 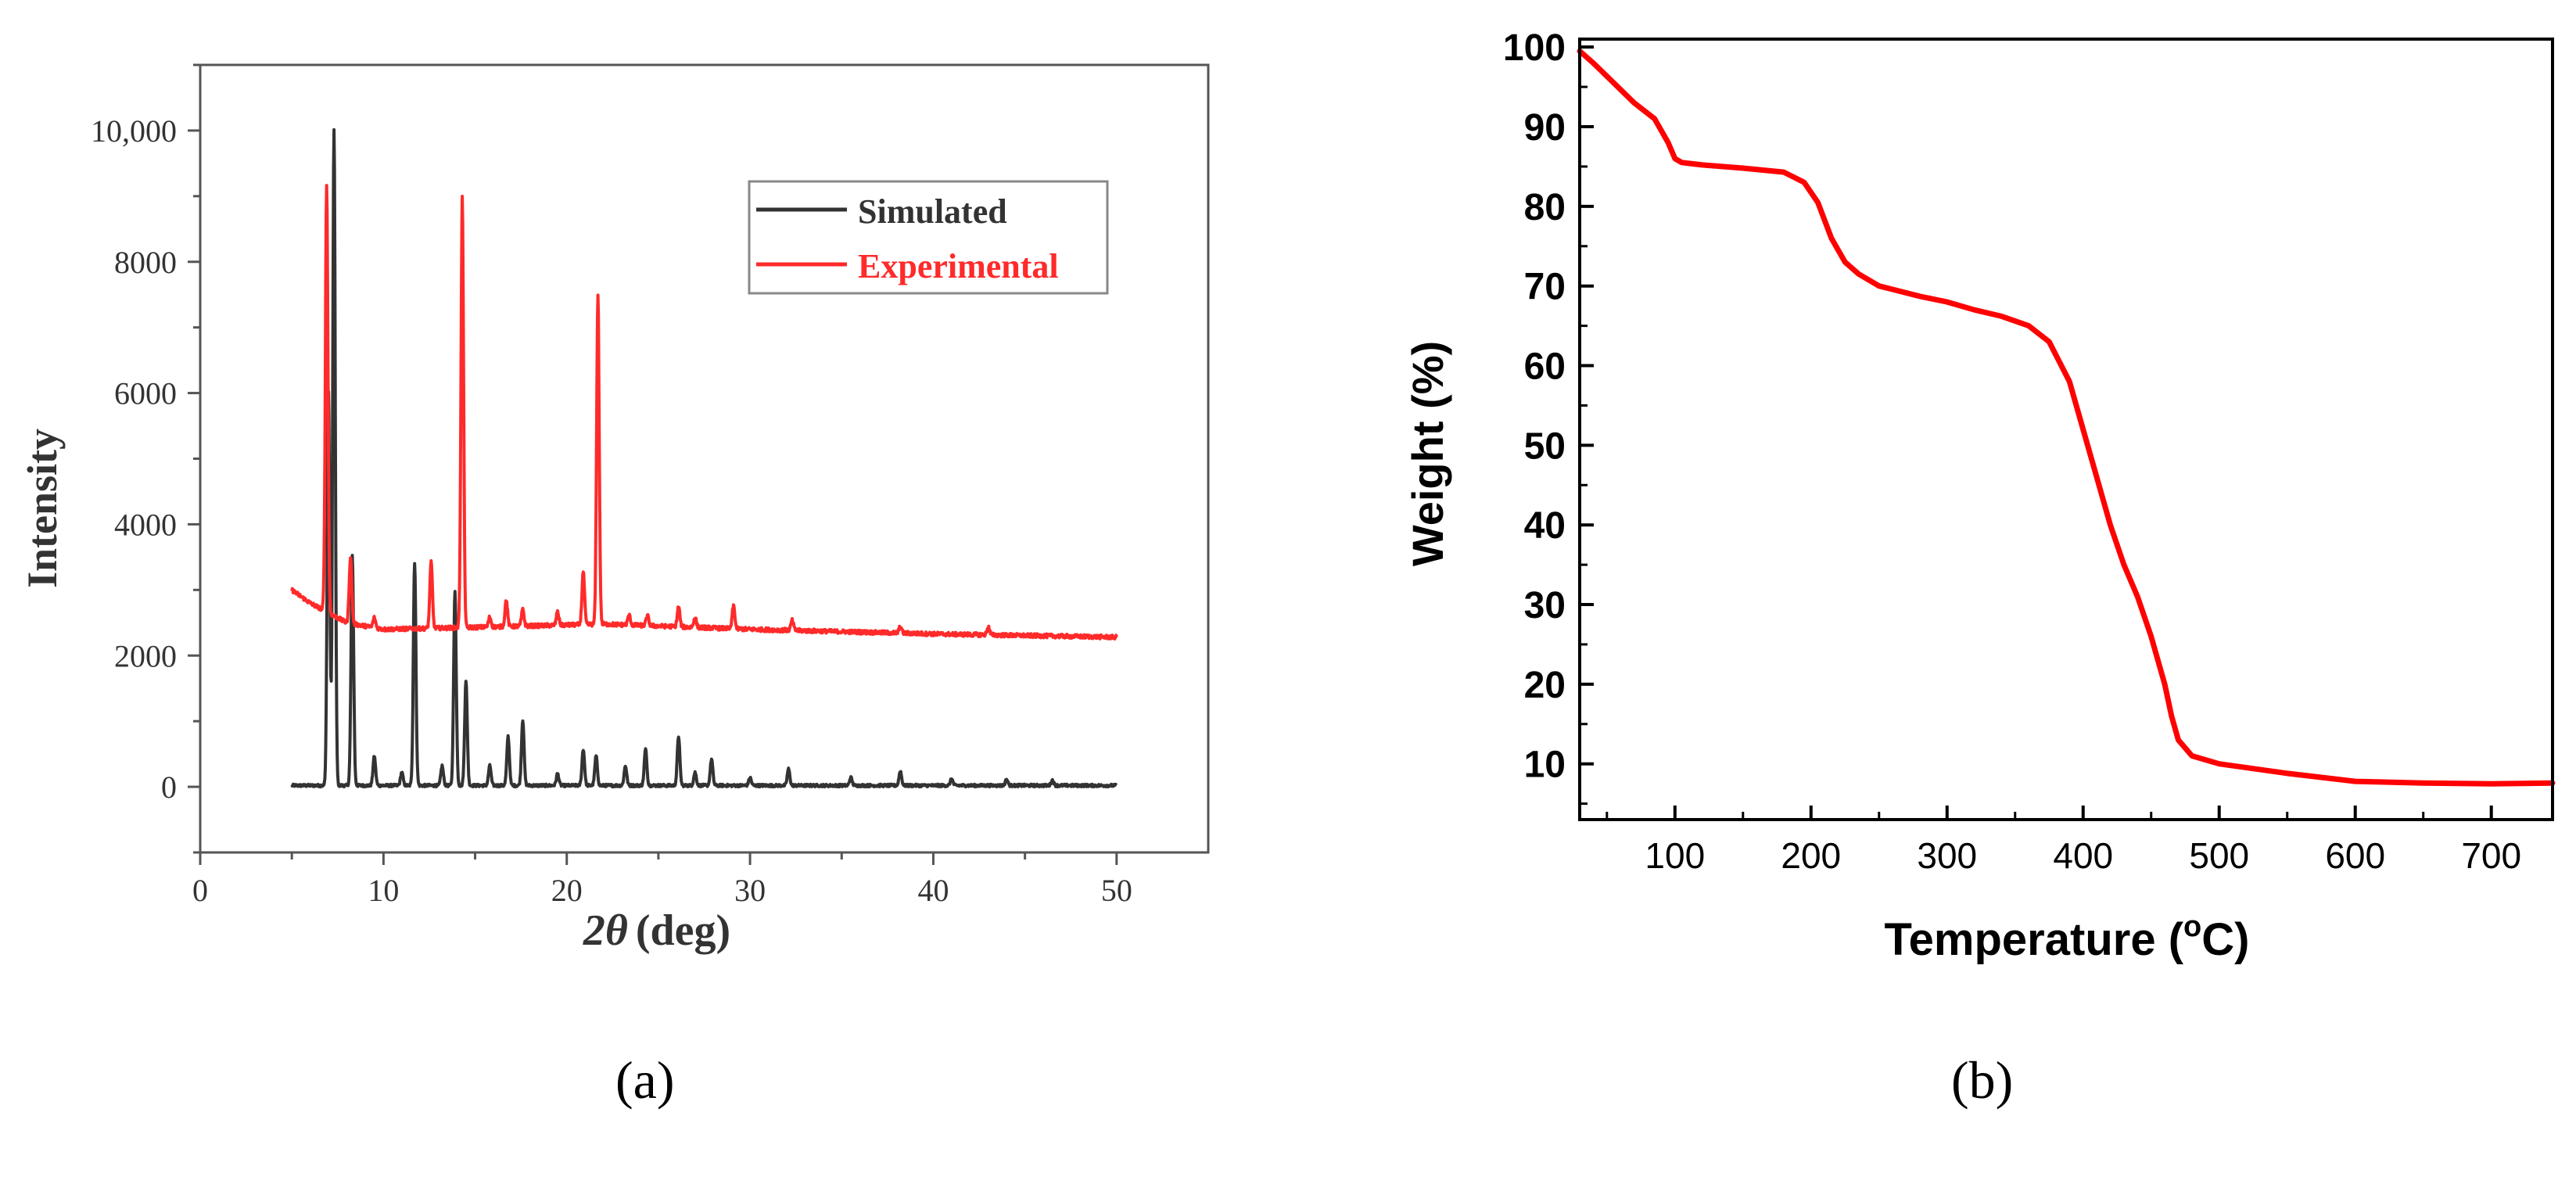 I want to click on xrd-y-tick-label: 0, so click(x=169, y=787).